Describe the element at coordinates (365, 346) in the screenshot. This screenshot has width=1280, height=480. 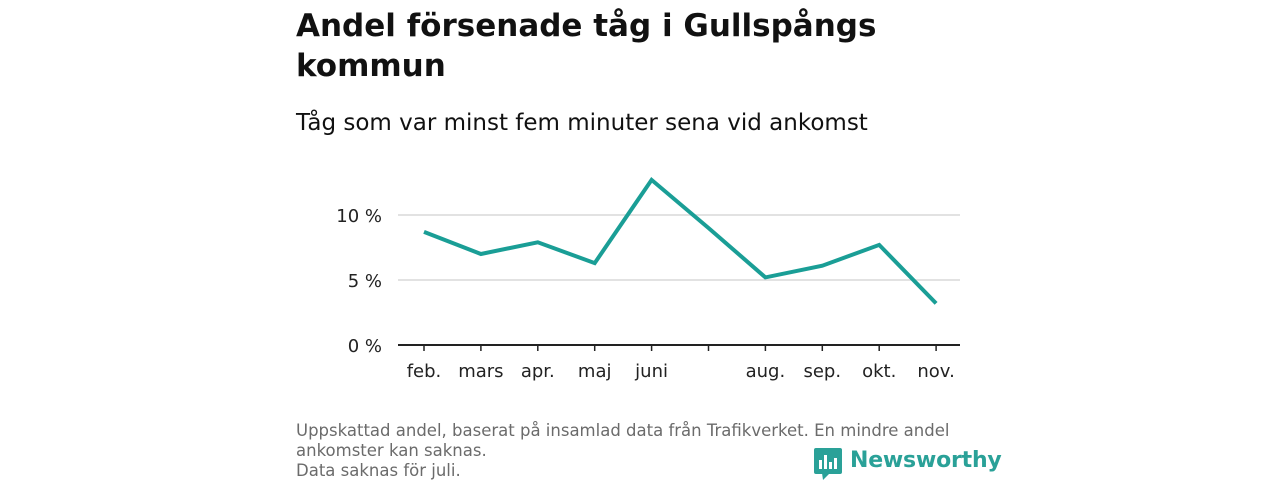
I see `y-tick-label: 0 %` at that location.